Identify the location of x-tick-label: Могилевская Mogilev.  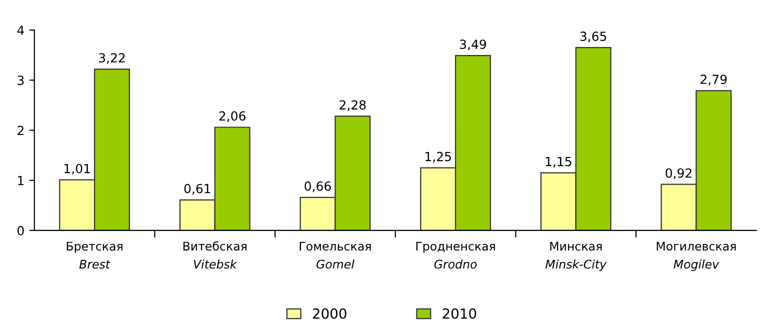
(696, 256).